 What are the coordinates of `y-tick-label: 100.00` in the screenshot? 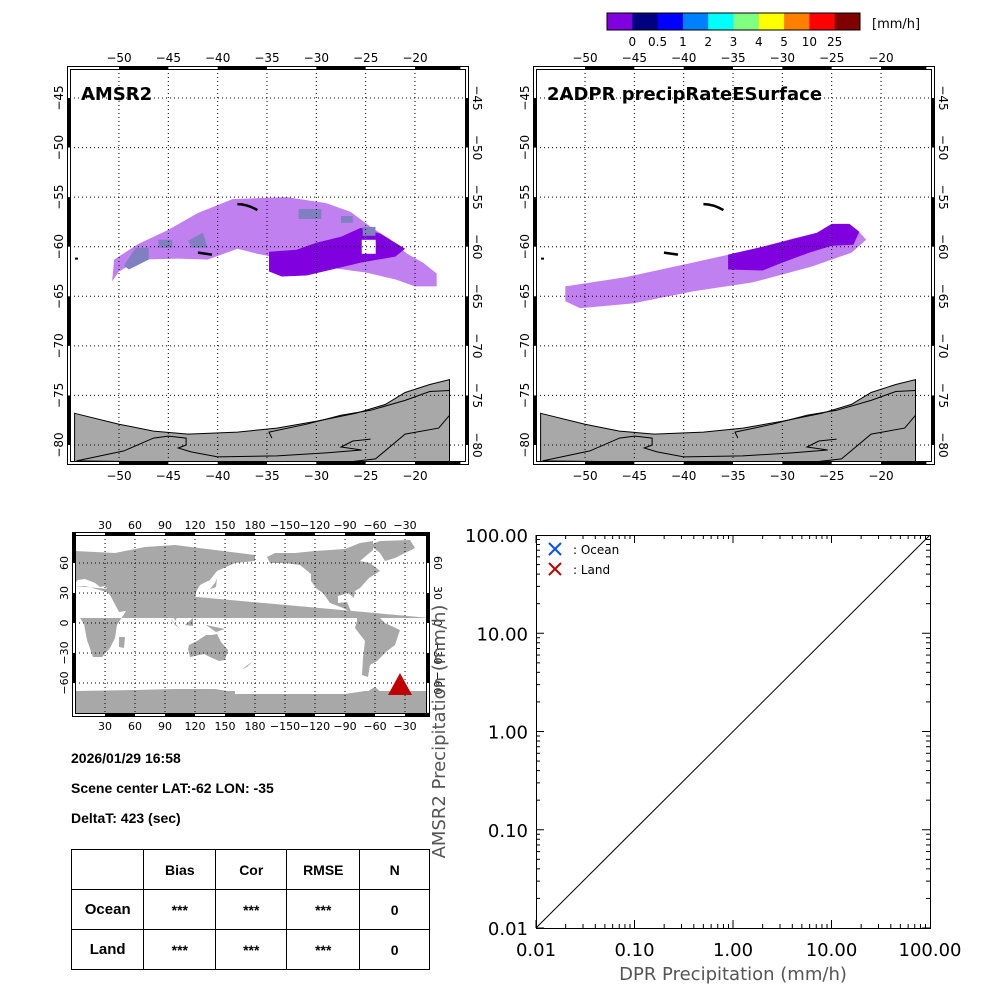 It's located at (496, 536).